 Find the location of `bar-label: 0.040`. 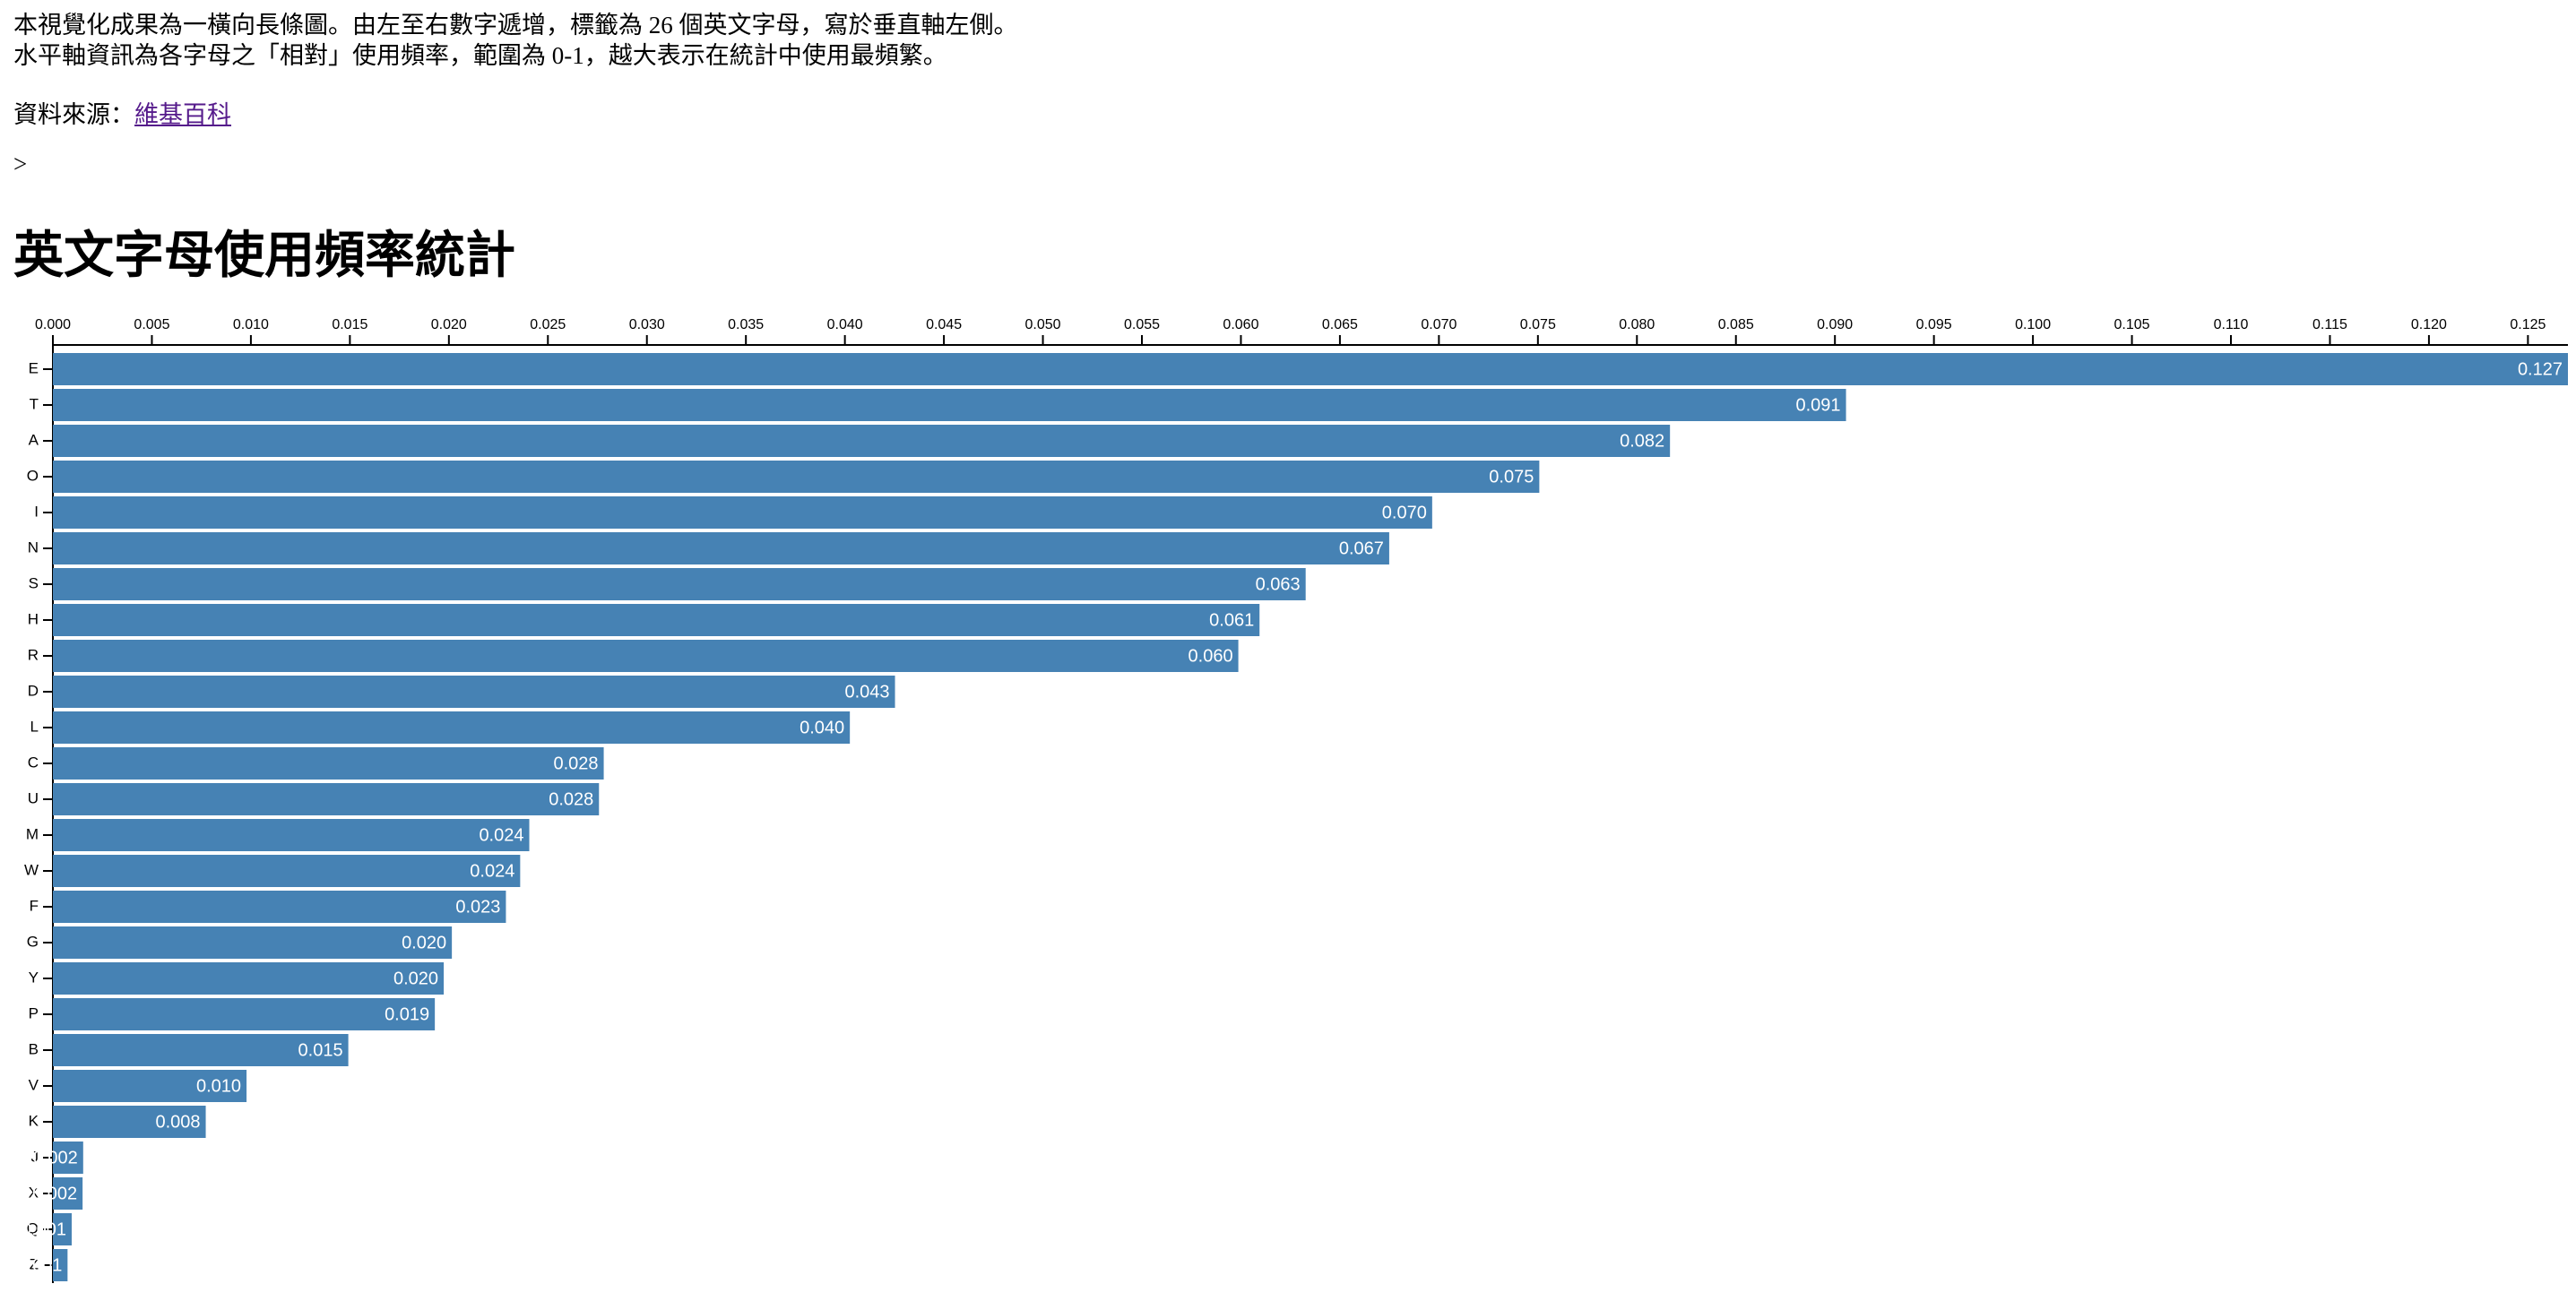

bar-label: 0.040 is located at coordinates (822, 727).